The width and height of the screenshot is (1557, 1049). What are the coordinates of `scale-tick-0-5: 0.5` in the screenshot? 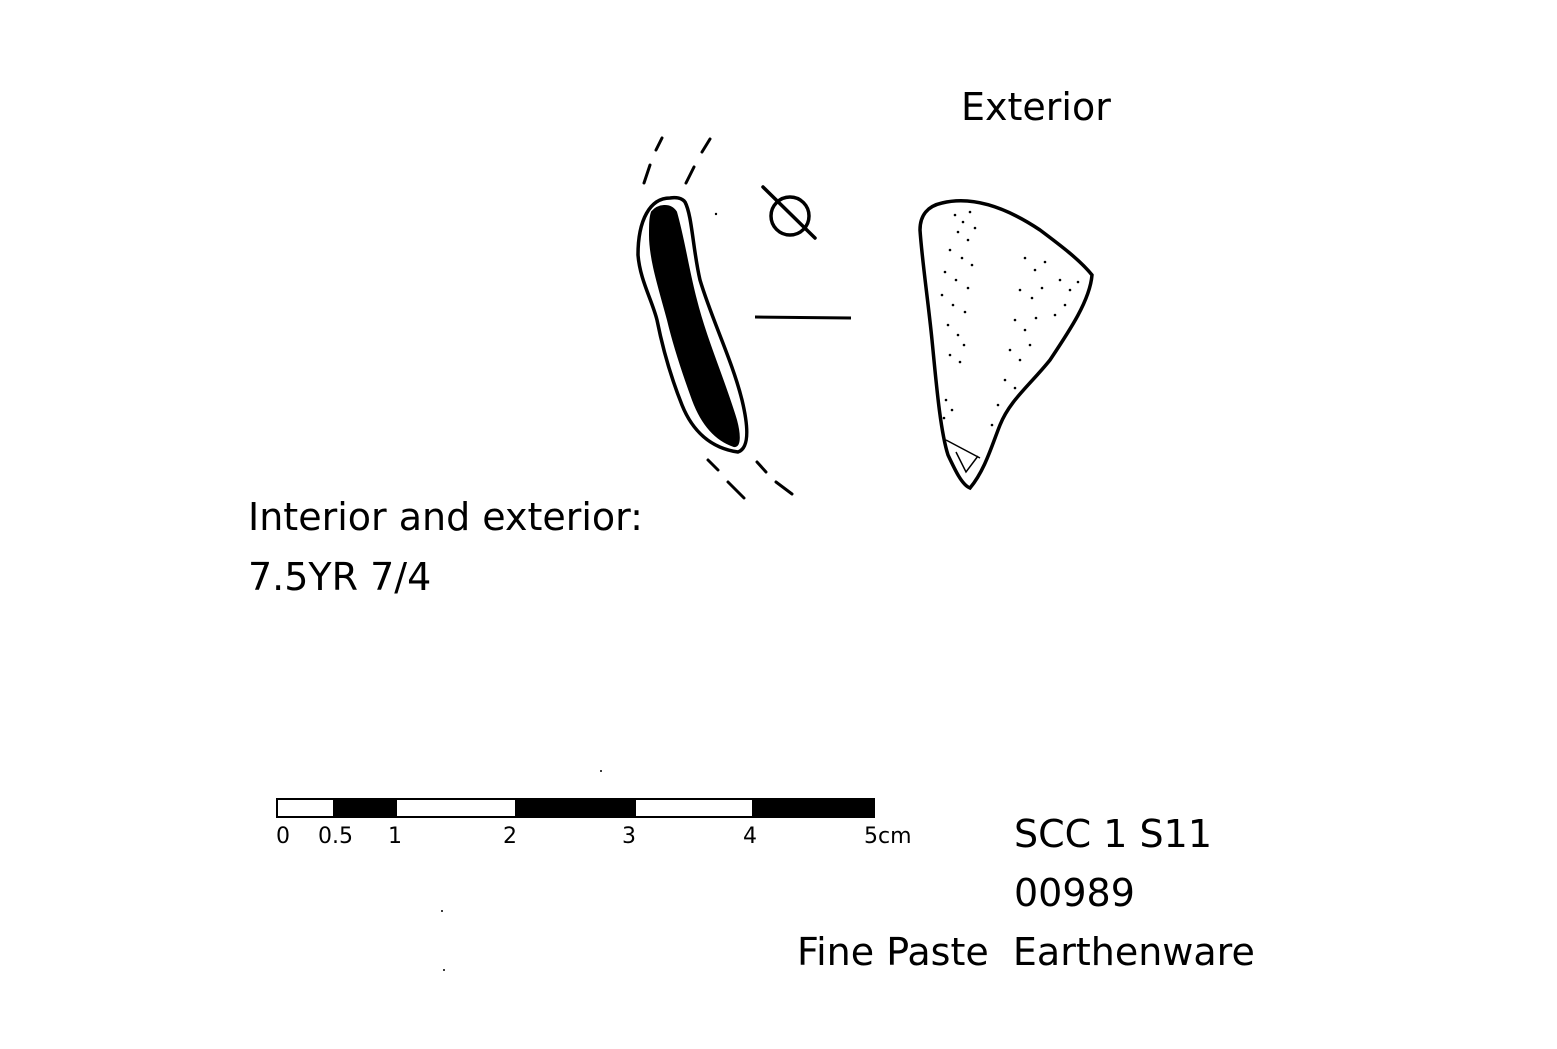 It's located at (335, 836).